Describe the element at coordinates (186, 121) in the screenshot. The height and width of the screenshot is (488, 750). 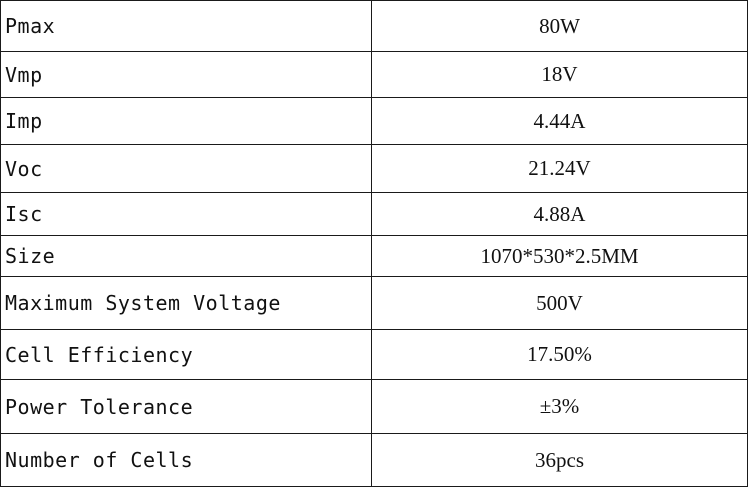
I see `param-name: Imp` at that location.